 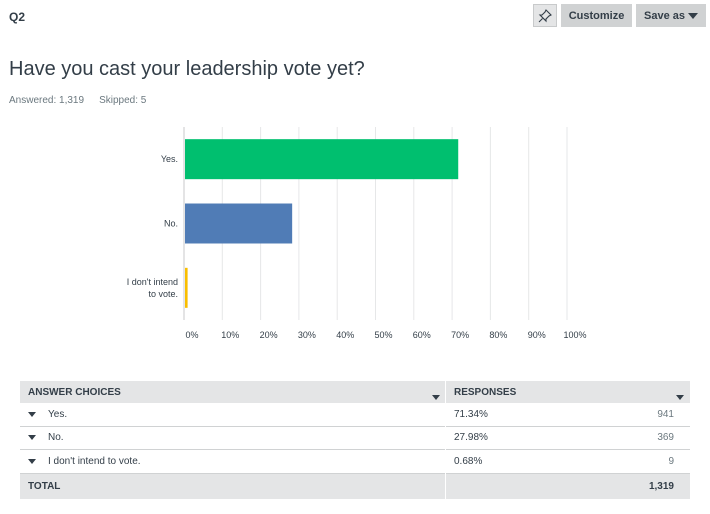 I want to click on response-stats: Answered: 1,319 Skipped: 5, so click(x=77, y=100).